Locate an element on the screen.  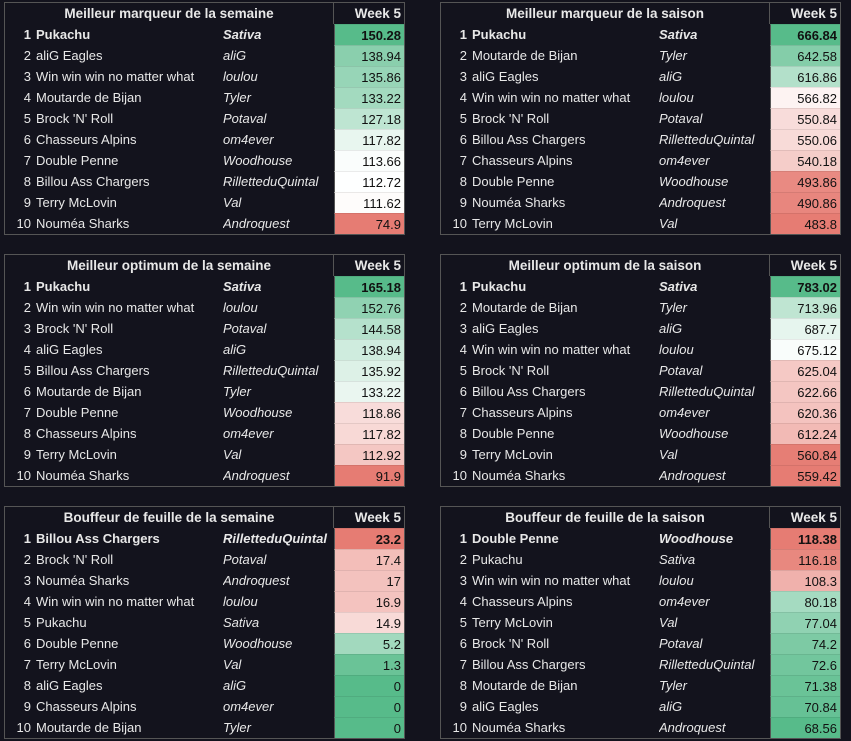
score-cell: 70.84 is located at coordinates (805, 706).